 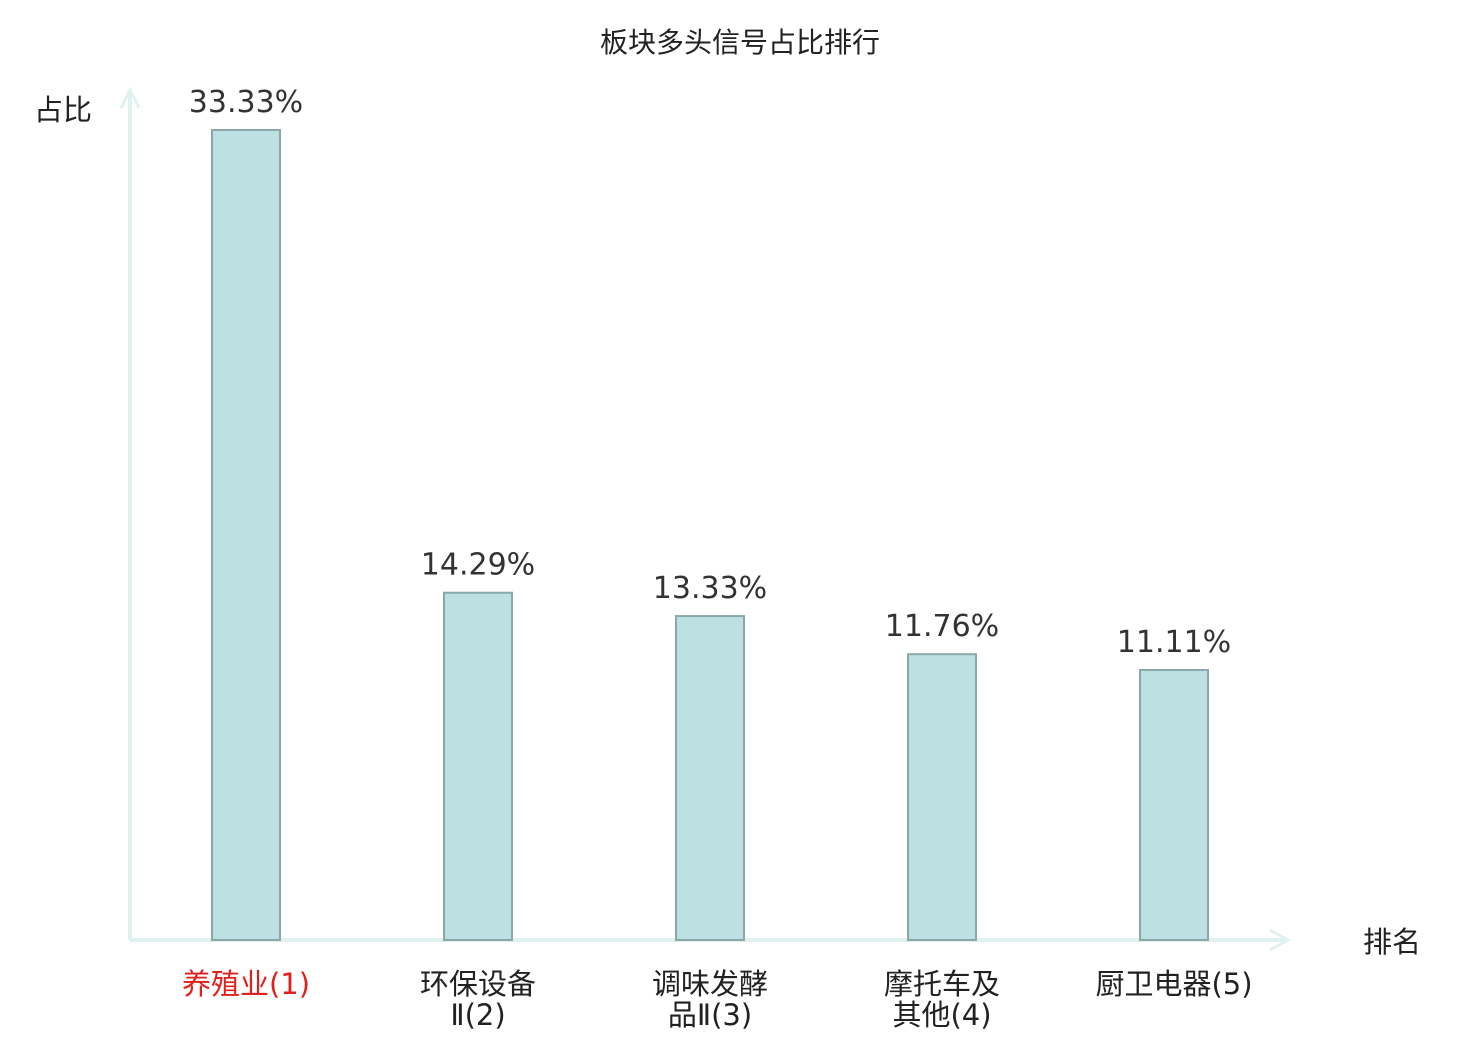 What do you see at coordinates (1174, 642) in the screenshot?
I see `bar-value-label: 11.11%` at bounding box center [1174, 642].